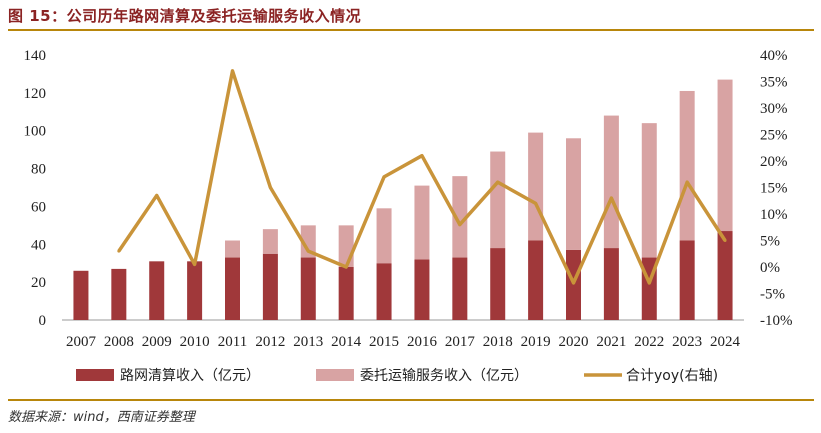 The image size is (821, 433). What do you see at coordinates (774, 109) in the screenshot?
I see `y-right-tick-label: 30%` at bounding box center [774, 109].